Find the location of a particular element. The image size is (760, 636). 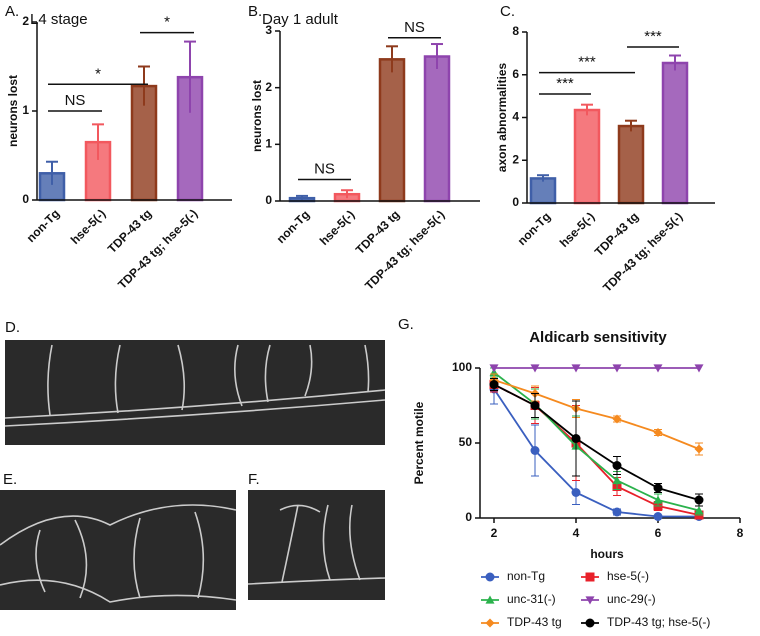

y-tick-label: 8 is located at coordinates (515, 31).